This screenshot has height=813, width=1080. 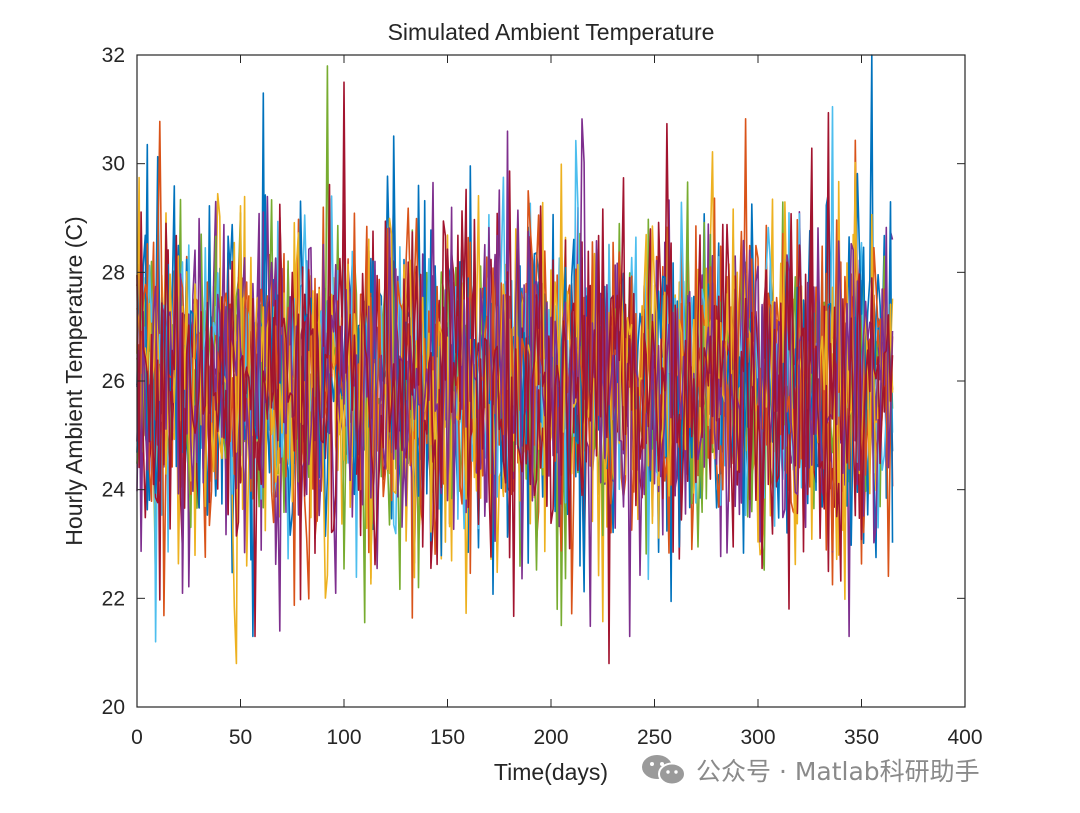 I want to click on y-tick-label: 30, so click(x=113, y=164).